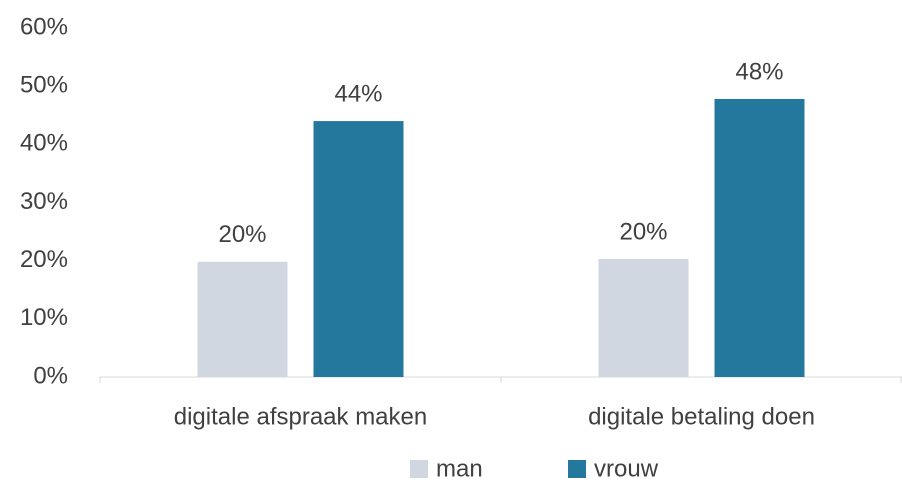  Describe the element at coordinates (44, 259) in the screenshot. I see `y-tick-label: 20%` at that location.